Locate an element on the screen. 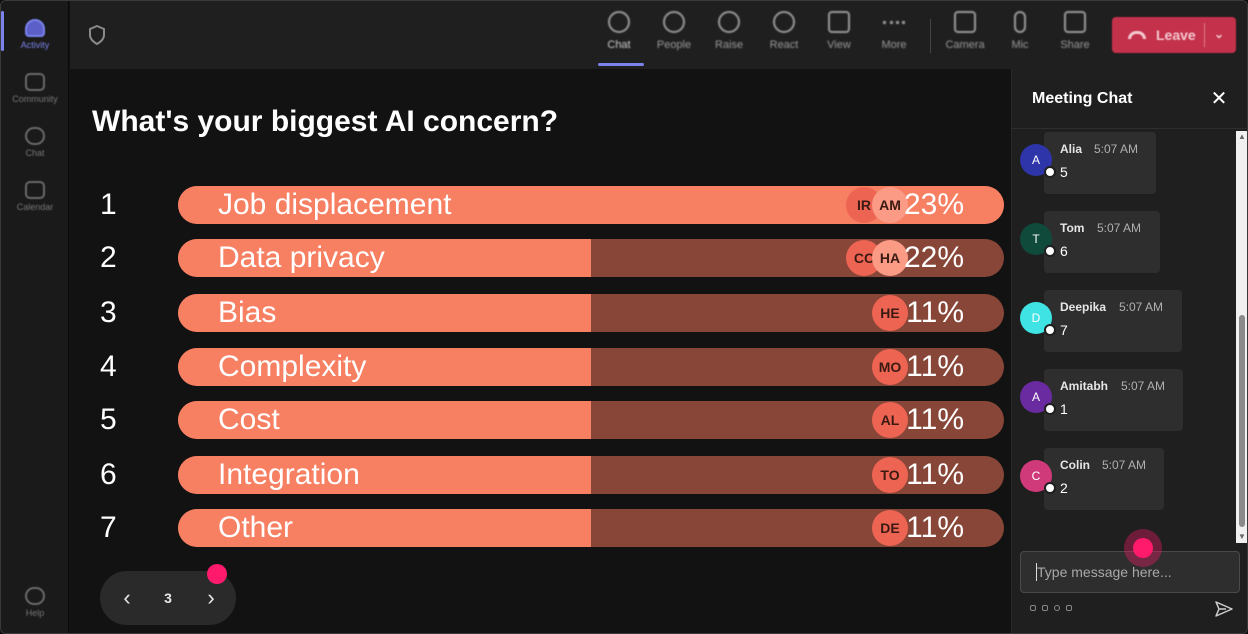  rail-item-label: Chat is located at coordinates (35, 152).